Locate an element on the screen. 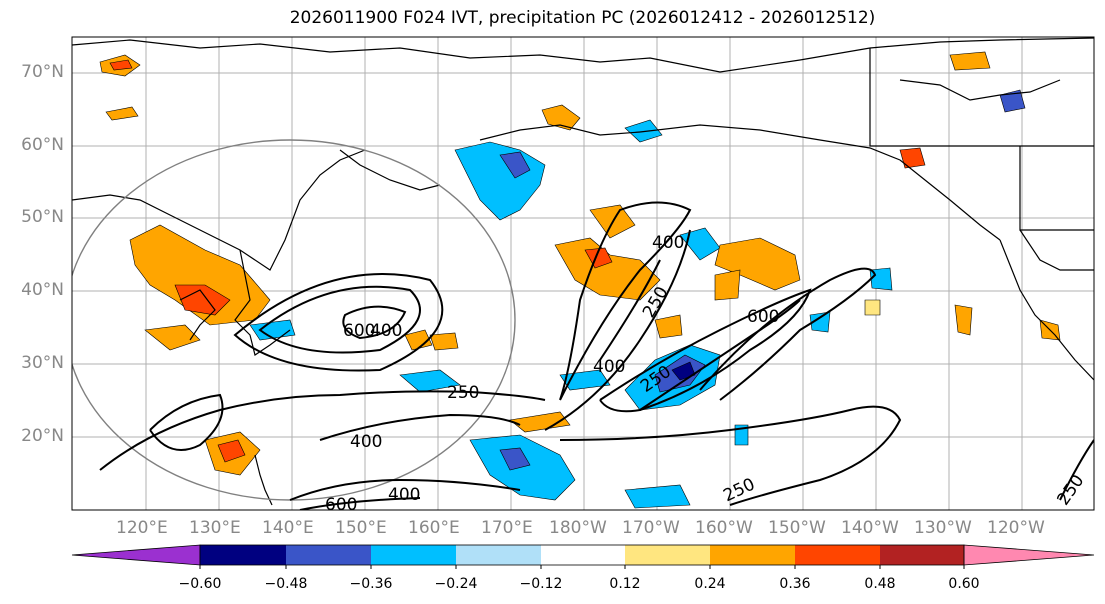 Image resolution: width=1105 pixels, height=604 pixels. lon-label: 150°E is located at coordinates (361, 528).